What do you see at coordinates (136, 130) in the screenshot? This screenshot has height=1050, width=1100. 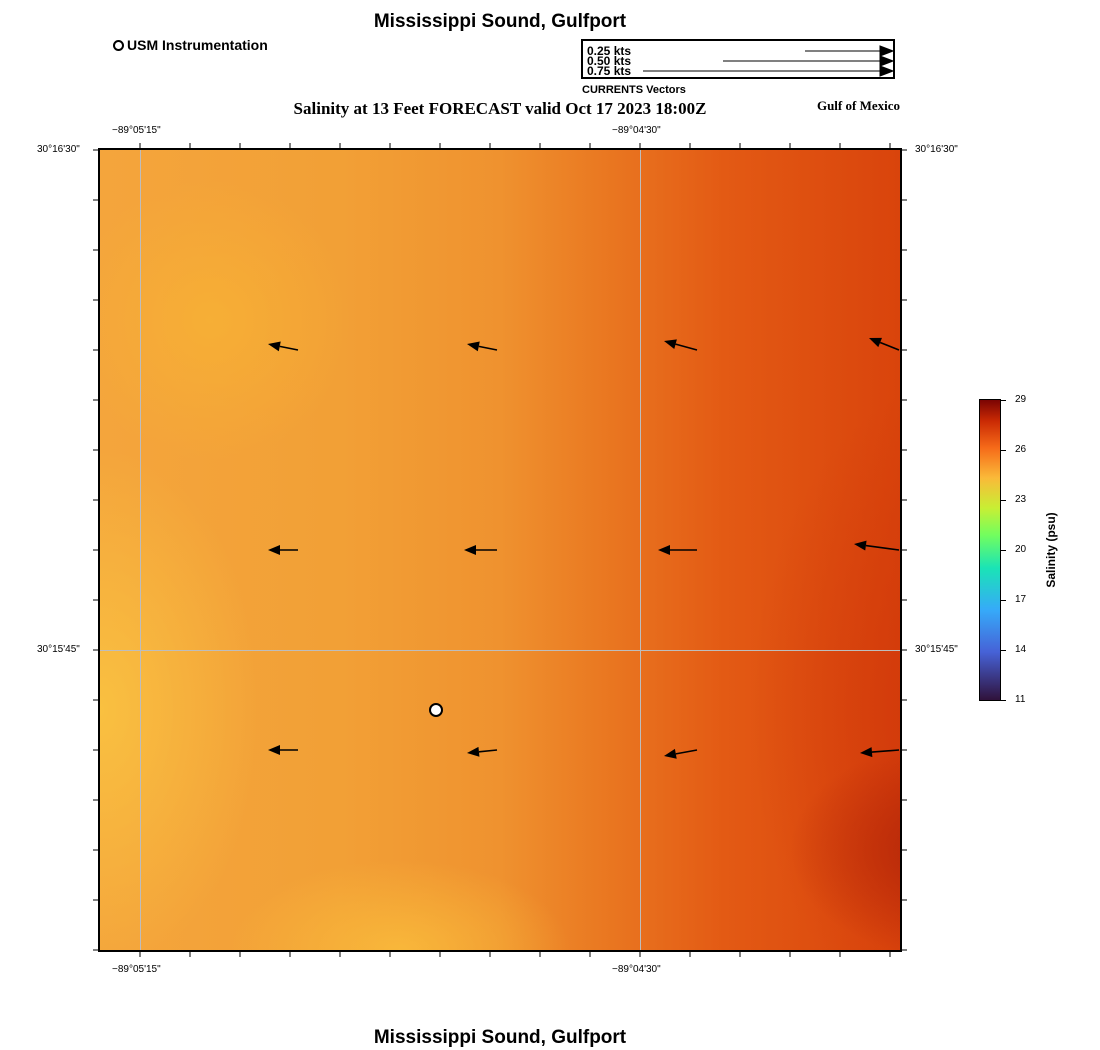 I see `lon-label-top: −89°05'15"` at bounding box center [136, 130].